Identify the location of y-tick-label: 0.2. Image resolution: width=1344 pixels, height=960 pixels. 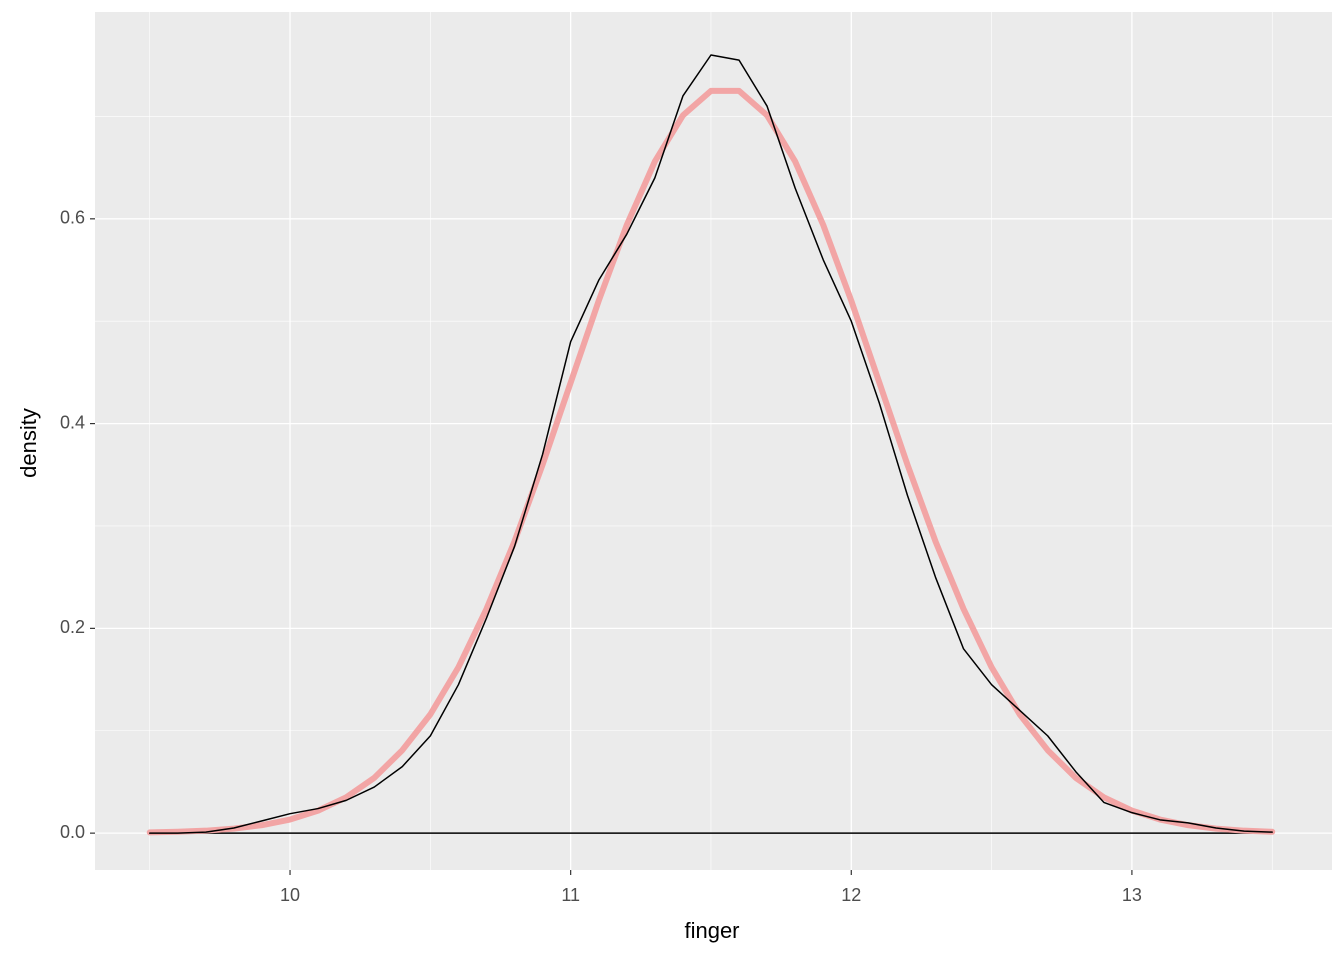
(72, 627).